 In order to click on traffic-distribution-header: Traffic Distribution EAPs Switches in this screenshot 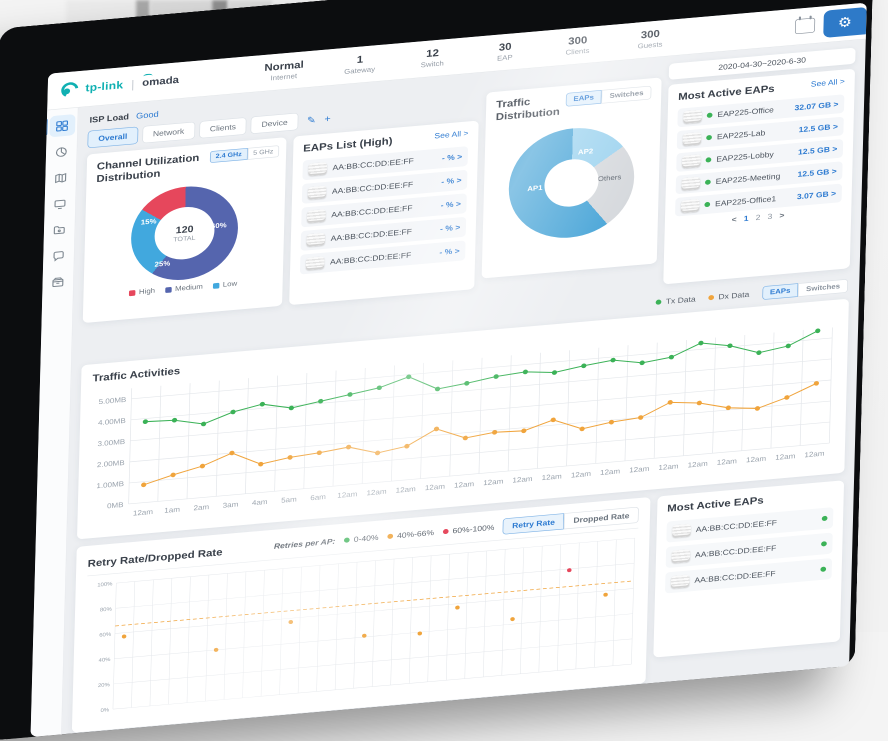, I will do `click(574, 104)`.